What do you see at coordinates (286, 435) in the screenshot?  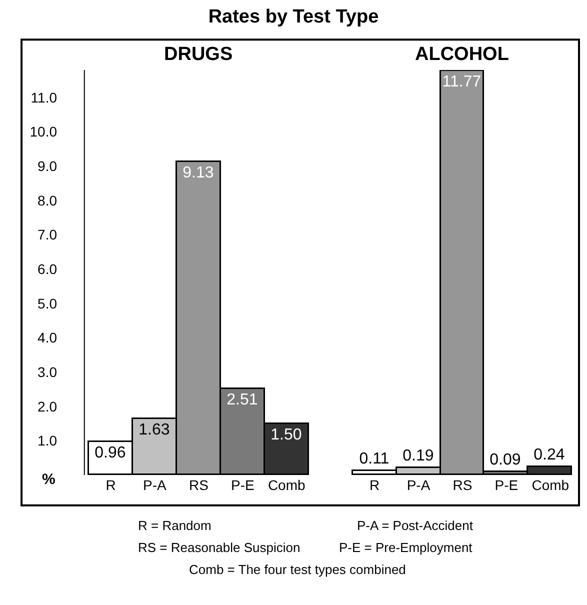 I see `data-label: 1.50` at bounding box center [286, 435].